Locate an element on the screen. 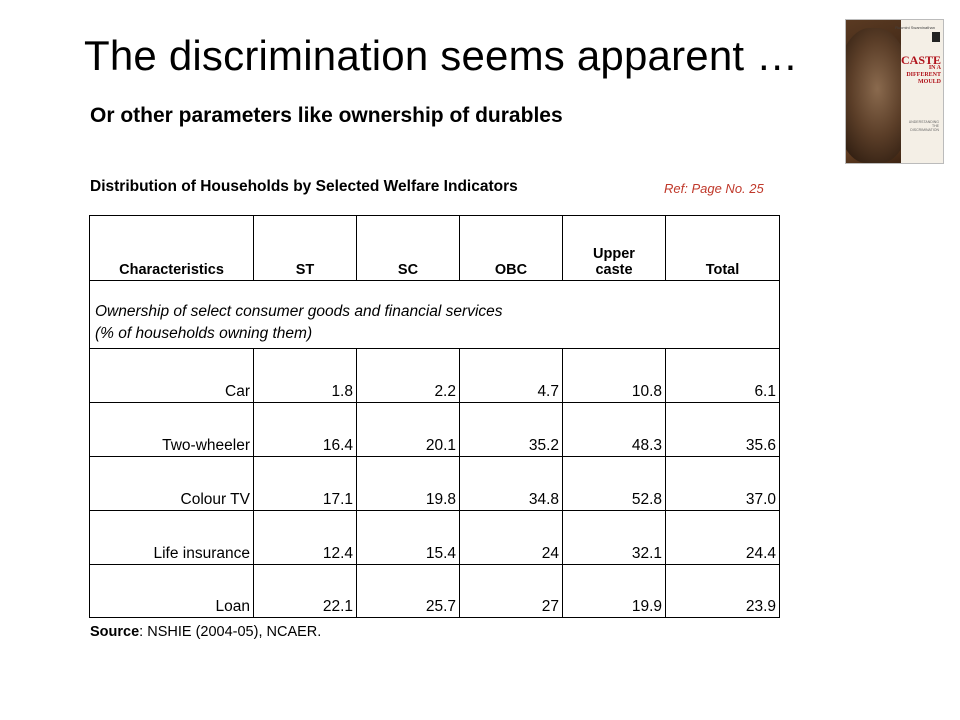 This screenshot has width=960, height=720. row-label: Life insurance is located at coordinates (171, 537).